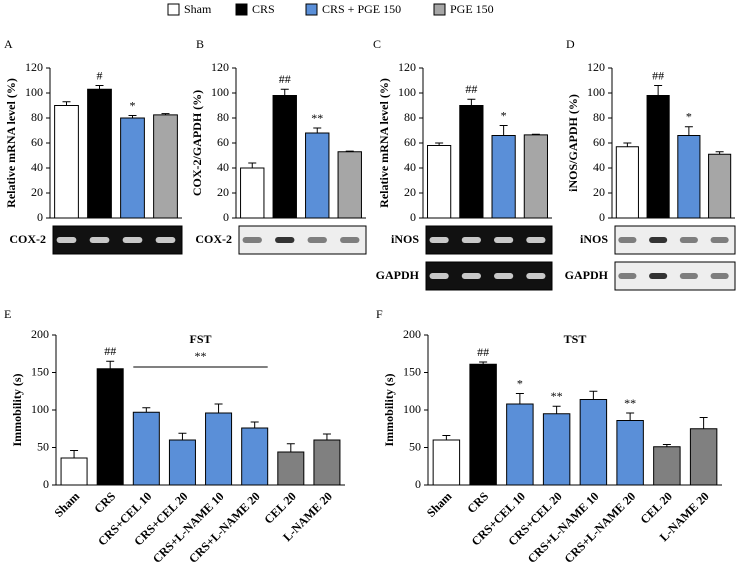 The width and height of the screenshot is (738, 577). I want to click on y-axis-label: Immobility (s), so click(17, 410).